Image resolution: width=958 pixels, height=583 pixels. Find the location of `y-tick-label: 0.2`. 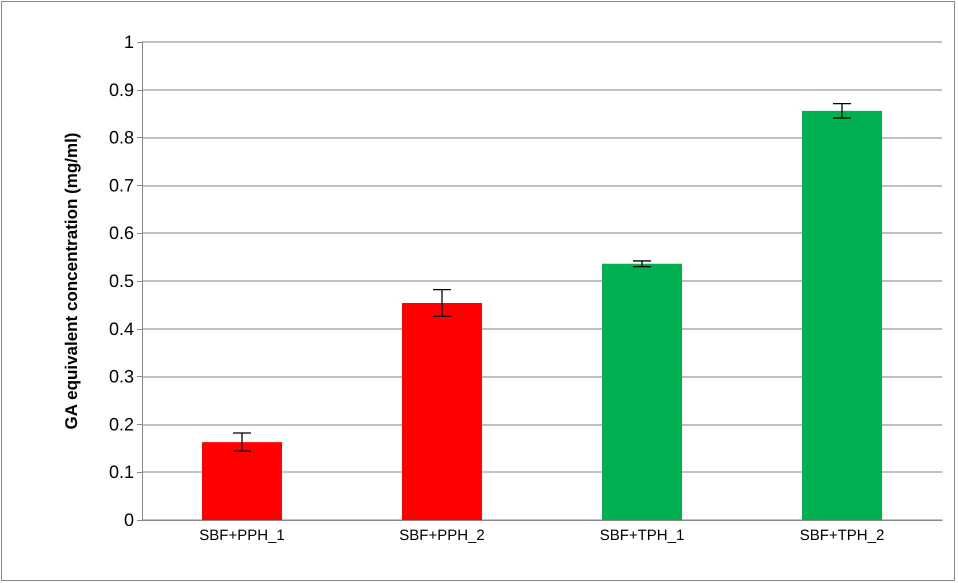

y-tick-label: 0.2 is located at coordinates (121, 424).